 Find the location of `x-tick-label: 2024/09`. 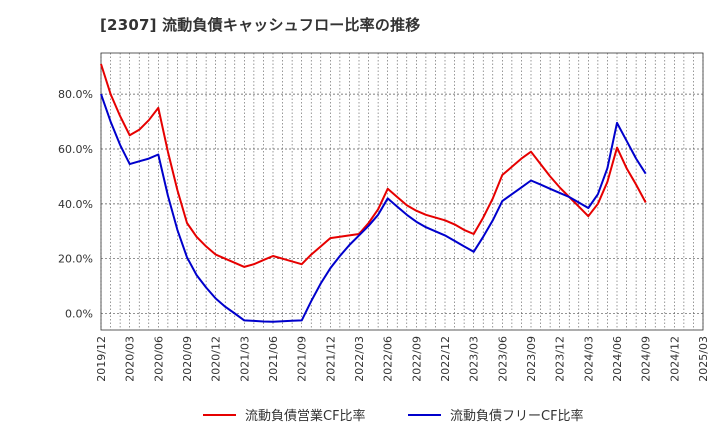

x-tick-label: 2024/09 is located at coordinates (646, 359).